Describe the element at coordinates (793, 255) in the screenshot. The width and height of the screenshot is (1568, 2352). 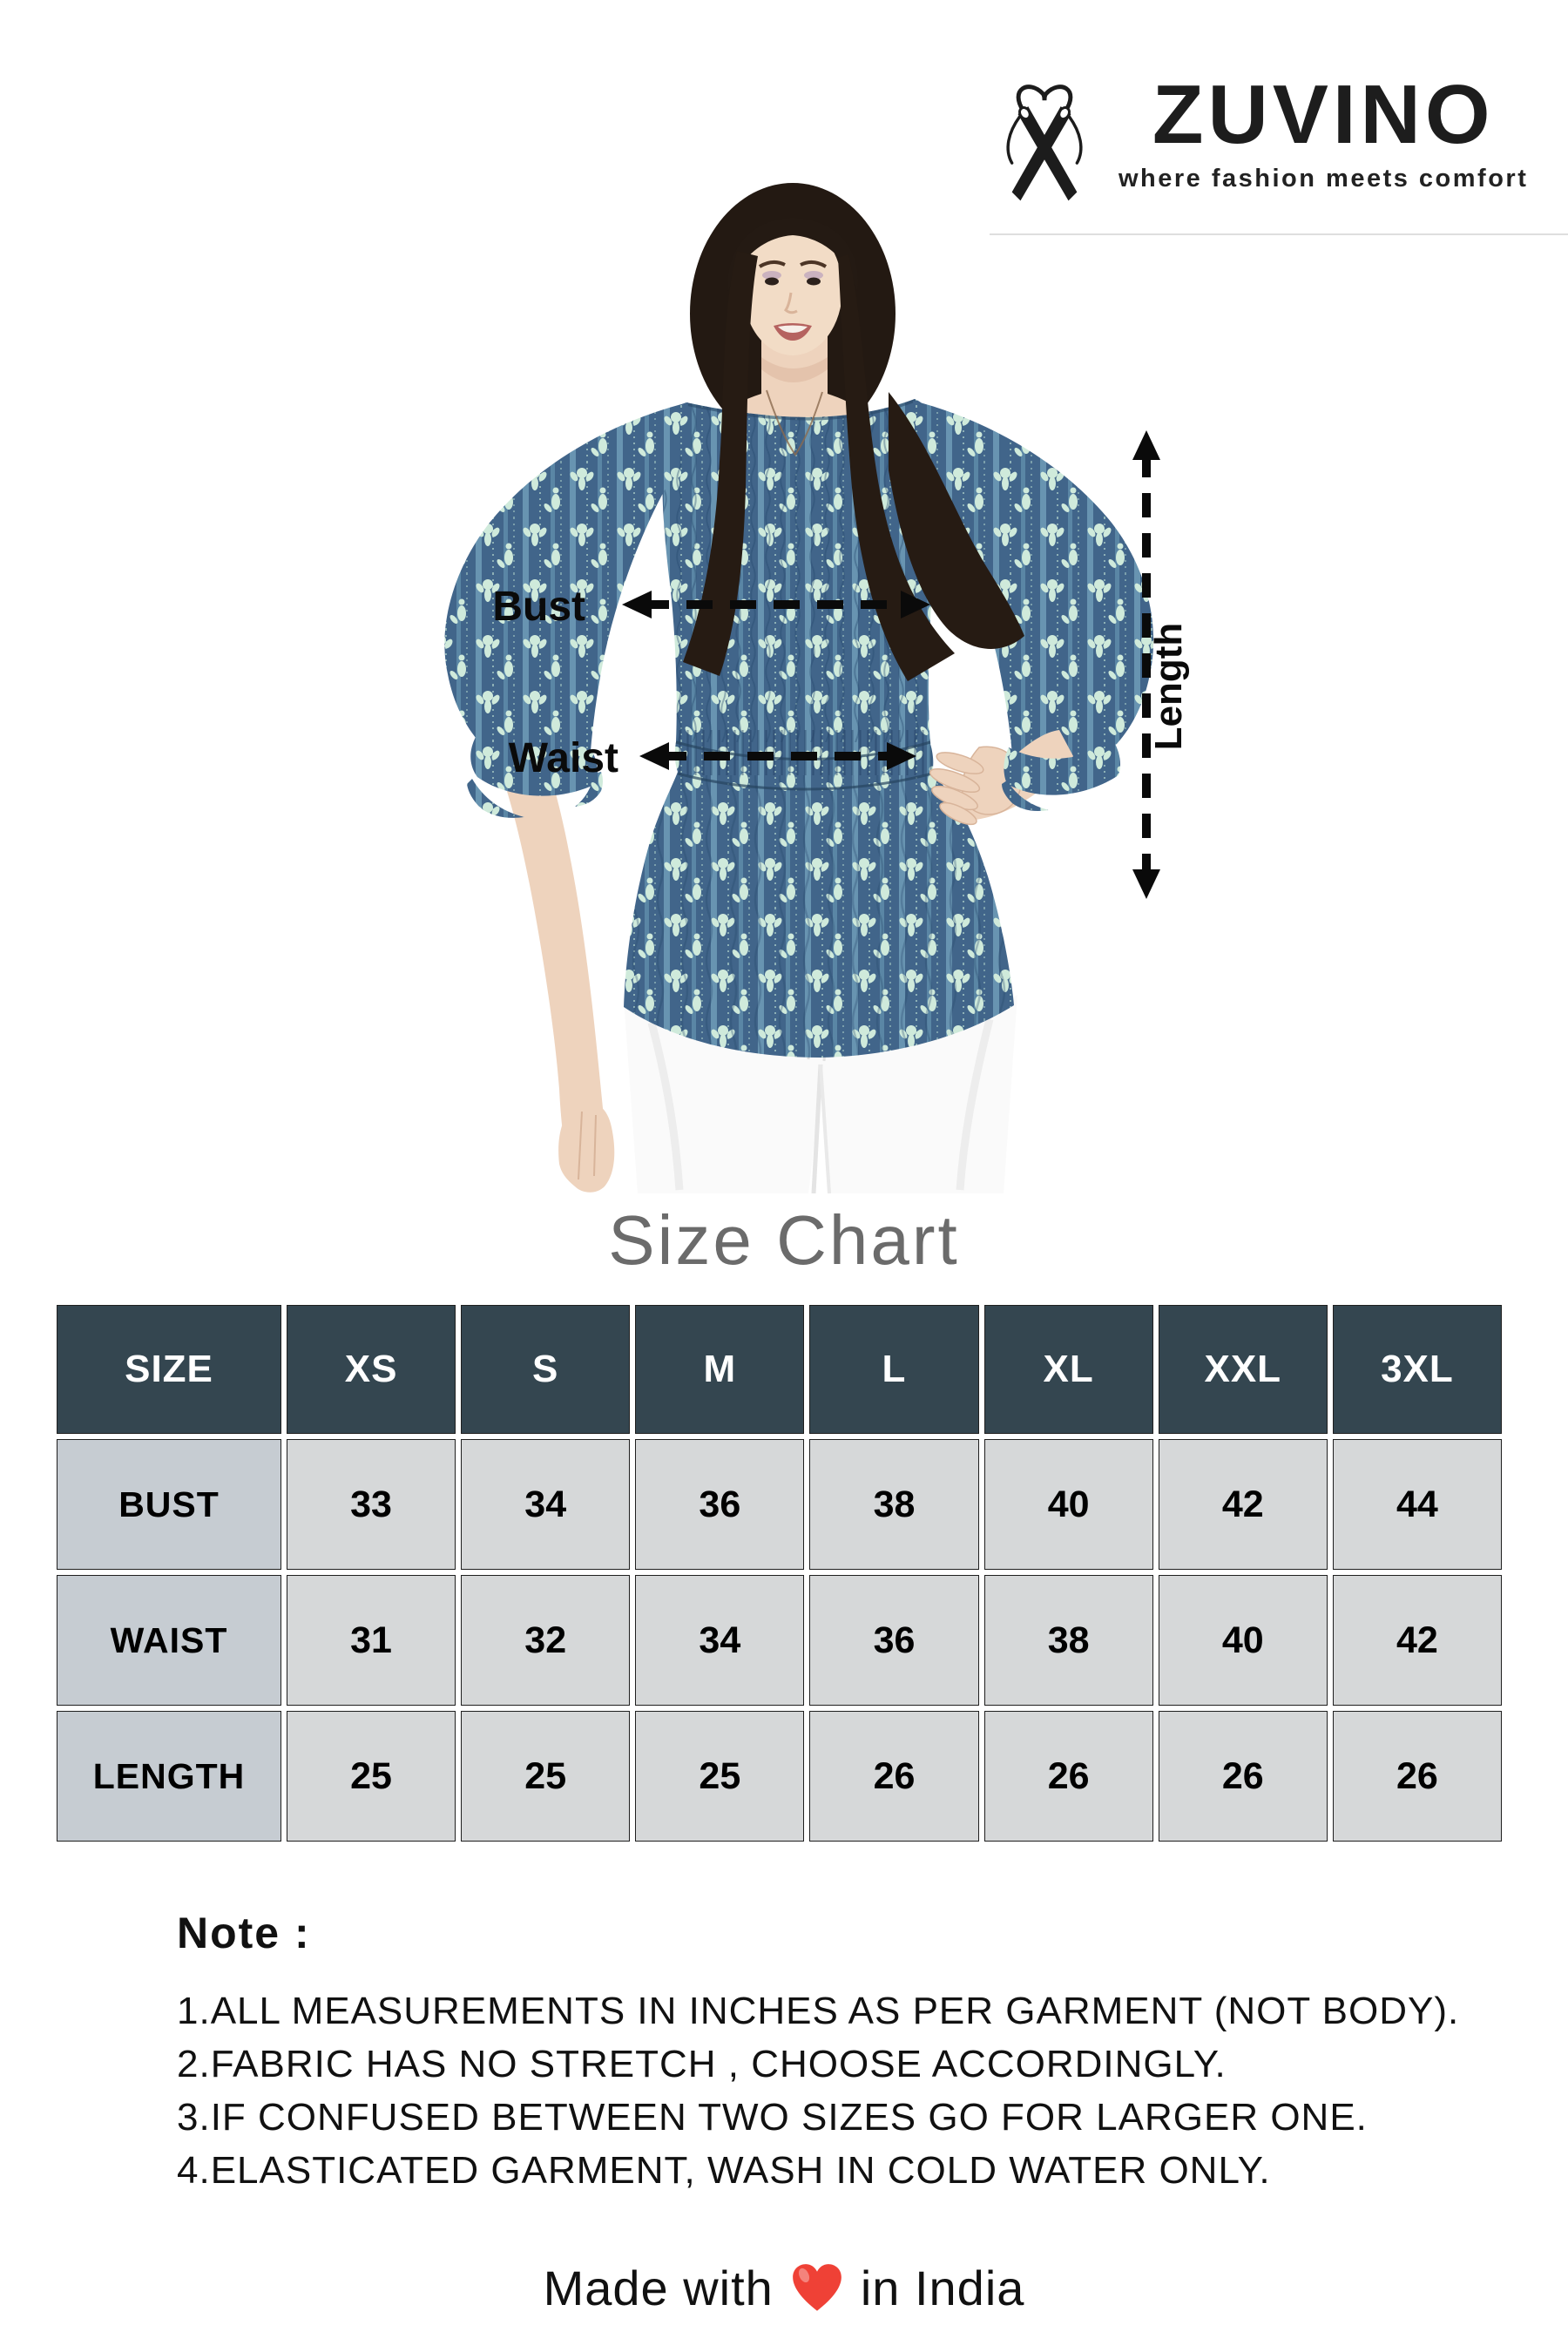
I see `front-hairline` at that location.